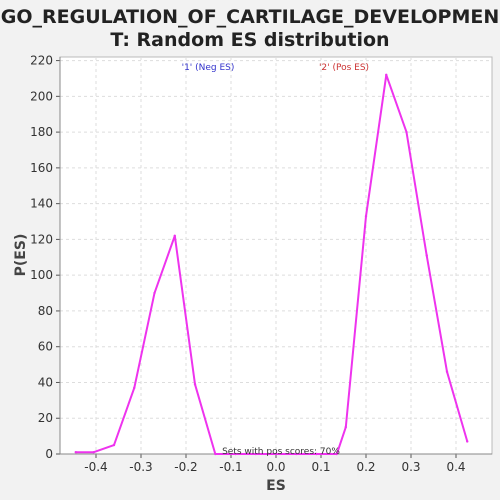  Describe the element at coordinates (320, 467) in the screenshot. I see `x-tick-label: 0.1` at that location.